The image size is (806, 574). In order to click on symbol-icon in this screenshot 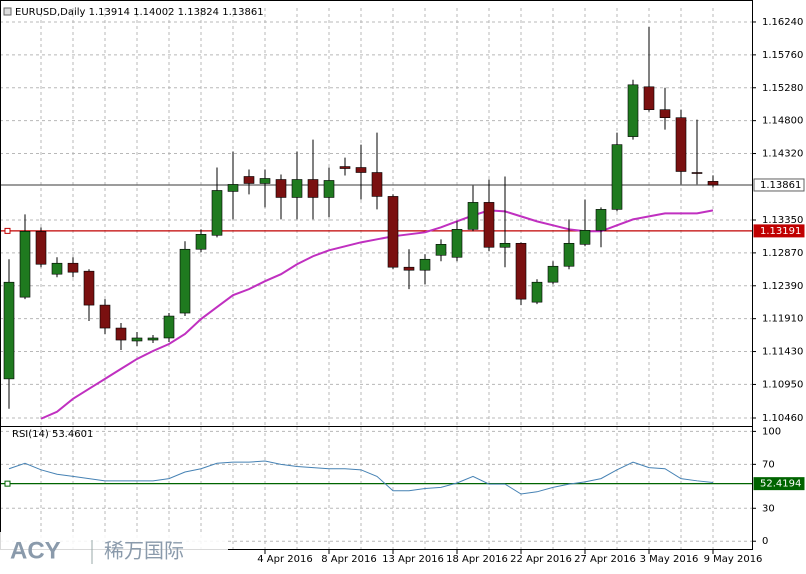, I will do `click(7, 11)`.